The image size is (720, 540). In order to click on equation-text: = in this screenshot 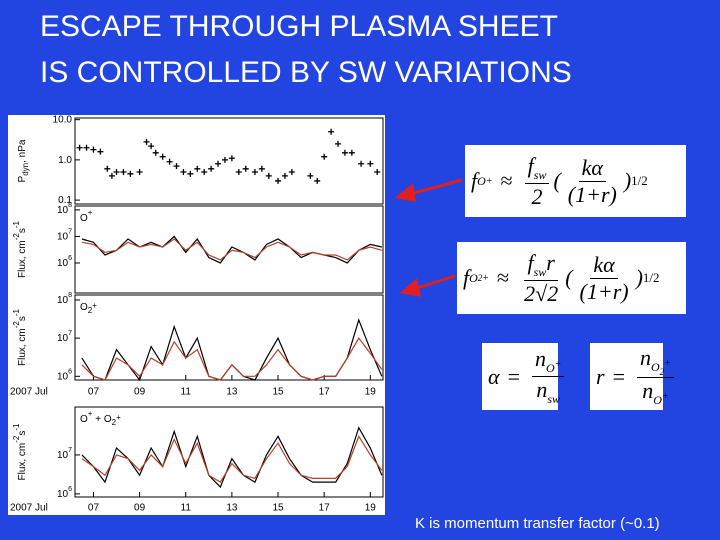, I will do `click(618, 376)`.